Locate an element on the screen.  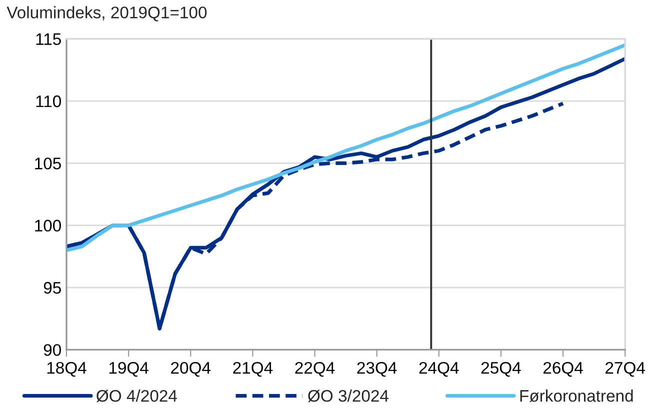
x-tick-label: 26Q4 is located at coordinates (563, 369).